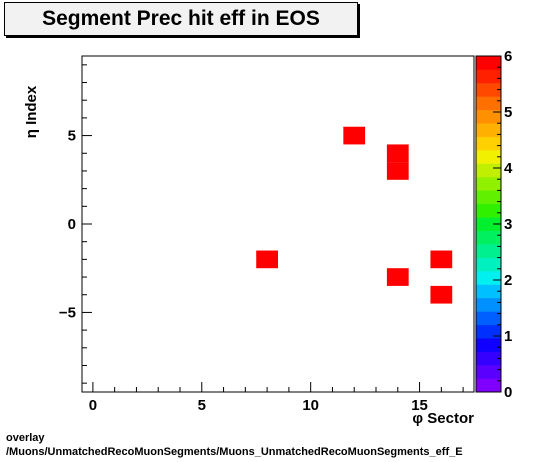  Describe the element at coordinates (508, 392) in the screenshot. I see `color-scale-label: 0` at that location.